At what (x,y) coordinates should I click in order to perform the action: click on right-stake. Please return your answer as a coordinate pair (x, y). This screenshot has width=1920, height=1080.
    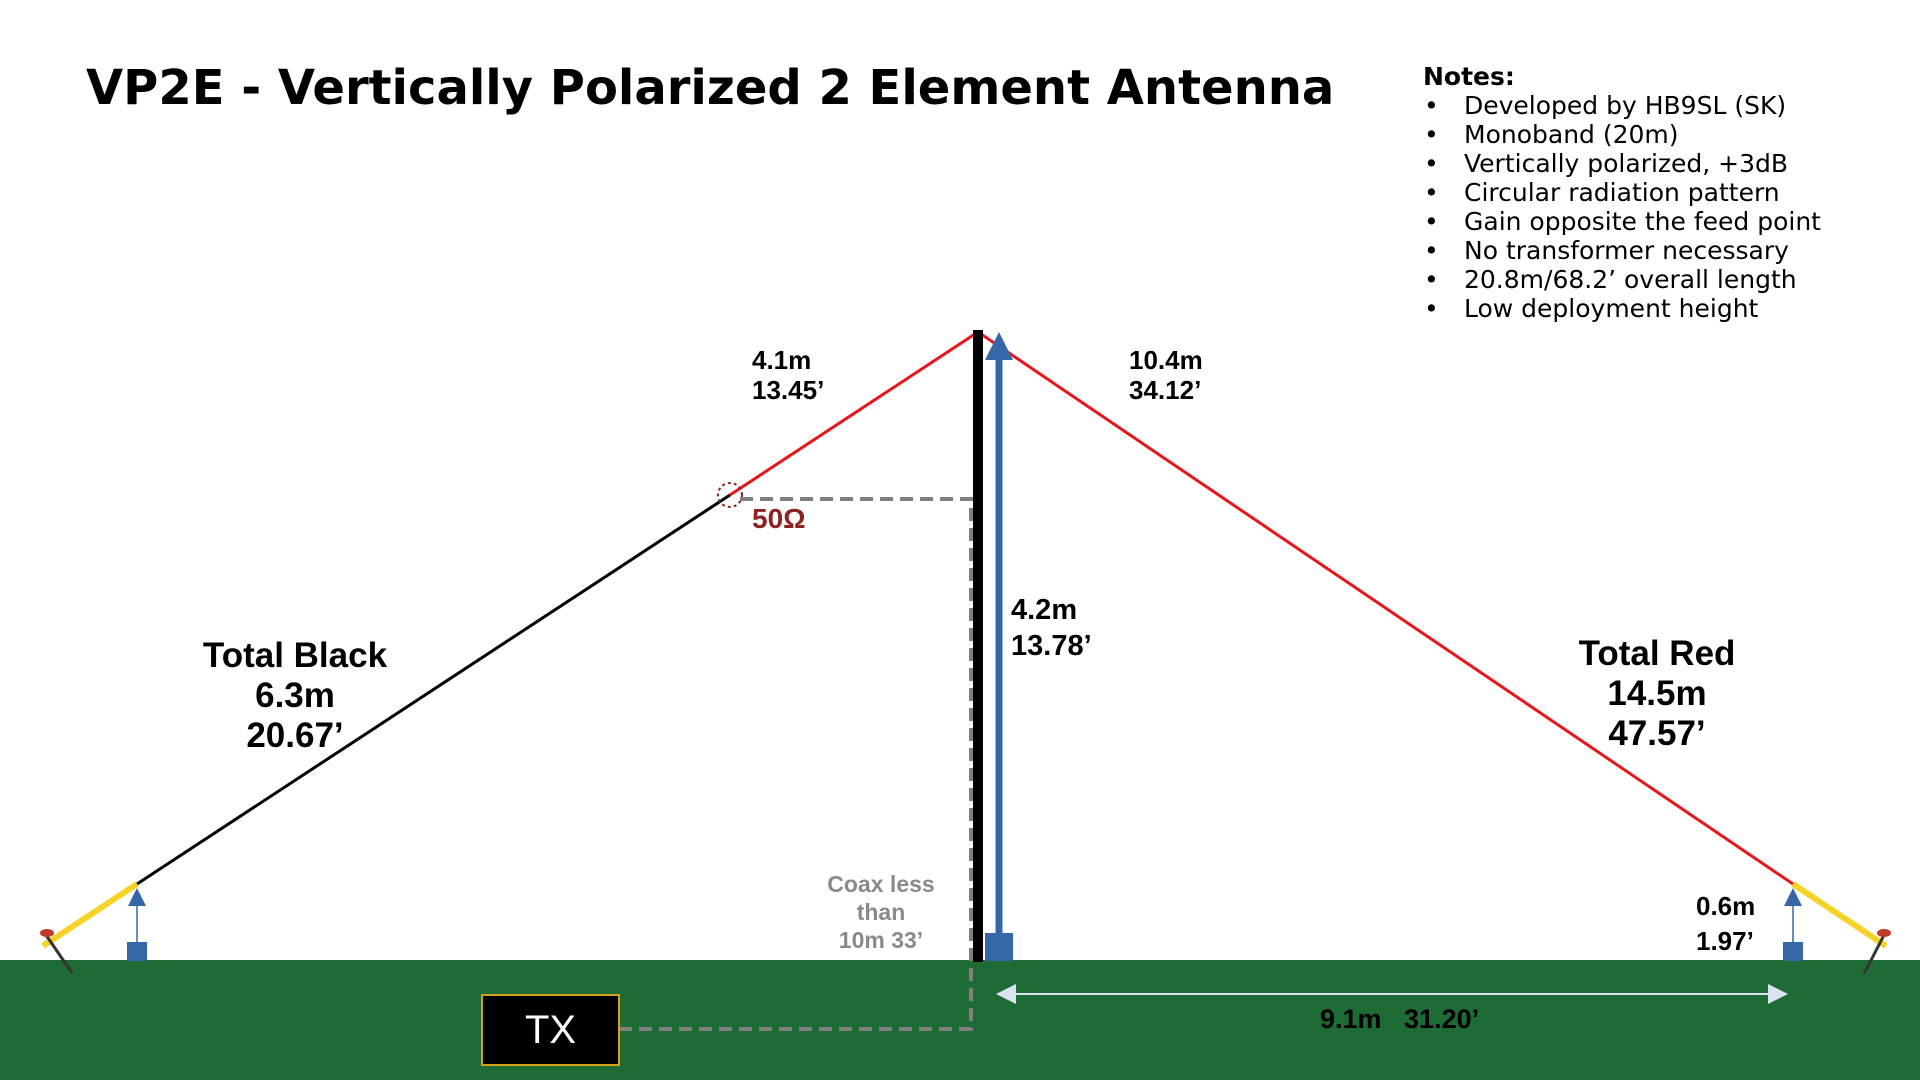
    Looking at the image, I should click on (1841, 928).